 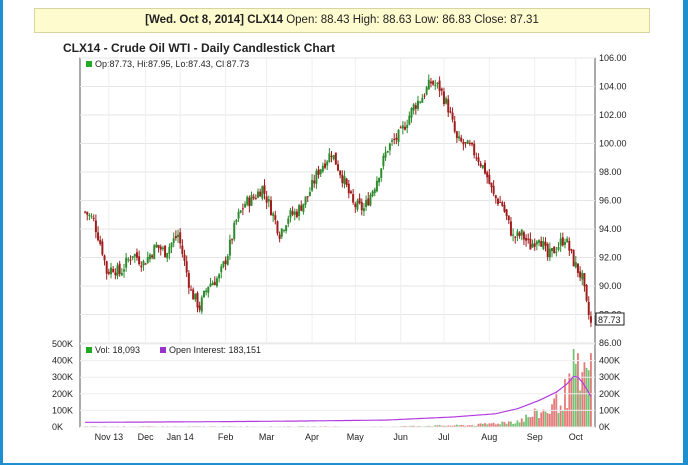 I want to click on price-tick-label: 96.00, so click(x=610, y=201).